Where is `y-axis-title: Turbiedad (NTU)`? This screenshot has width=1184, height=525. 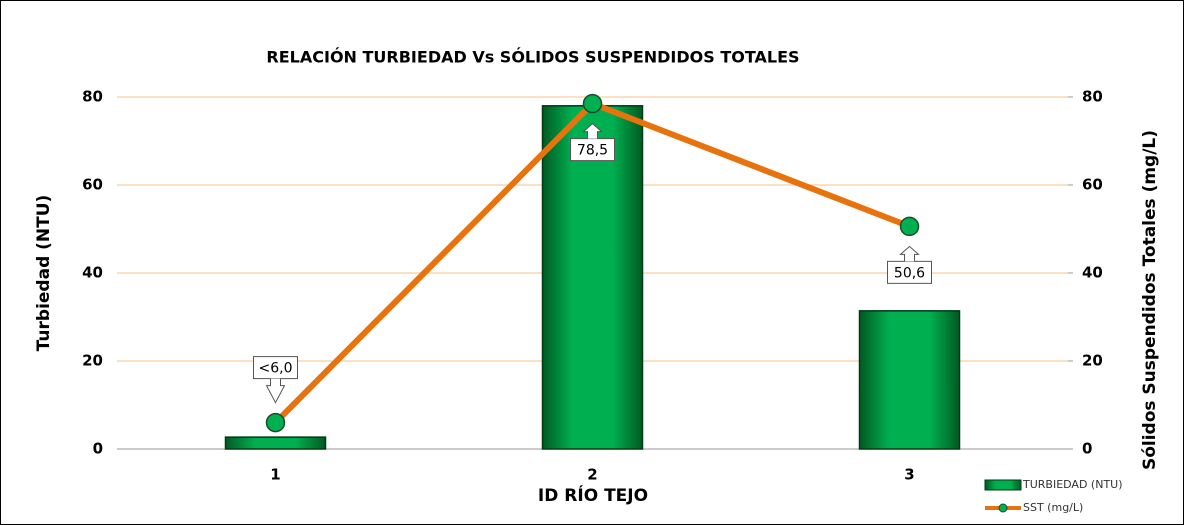 y-axis-title: Turbiedad (NTU) is located at coordinates (44, 273).